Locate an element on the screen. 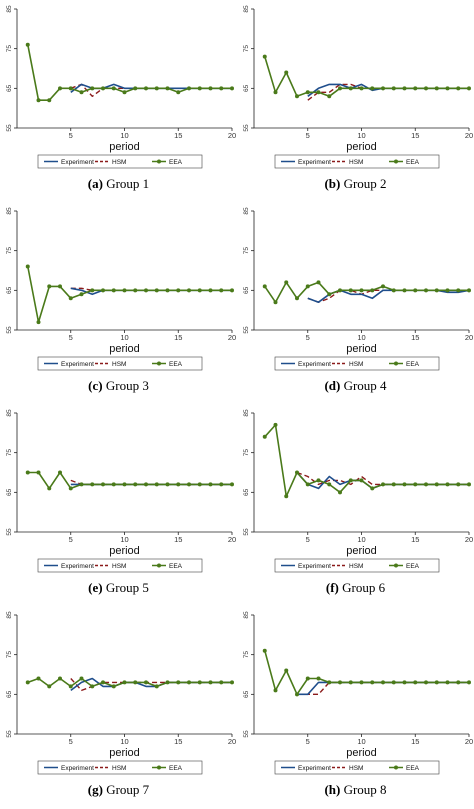 This screenshot has height=809, width=474. panel-caption: (a) Group 1 is located at coordinates (118, 184).